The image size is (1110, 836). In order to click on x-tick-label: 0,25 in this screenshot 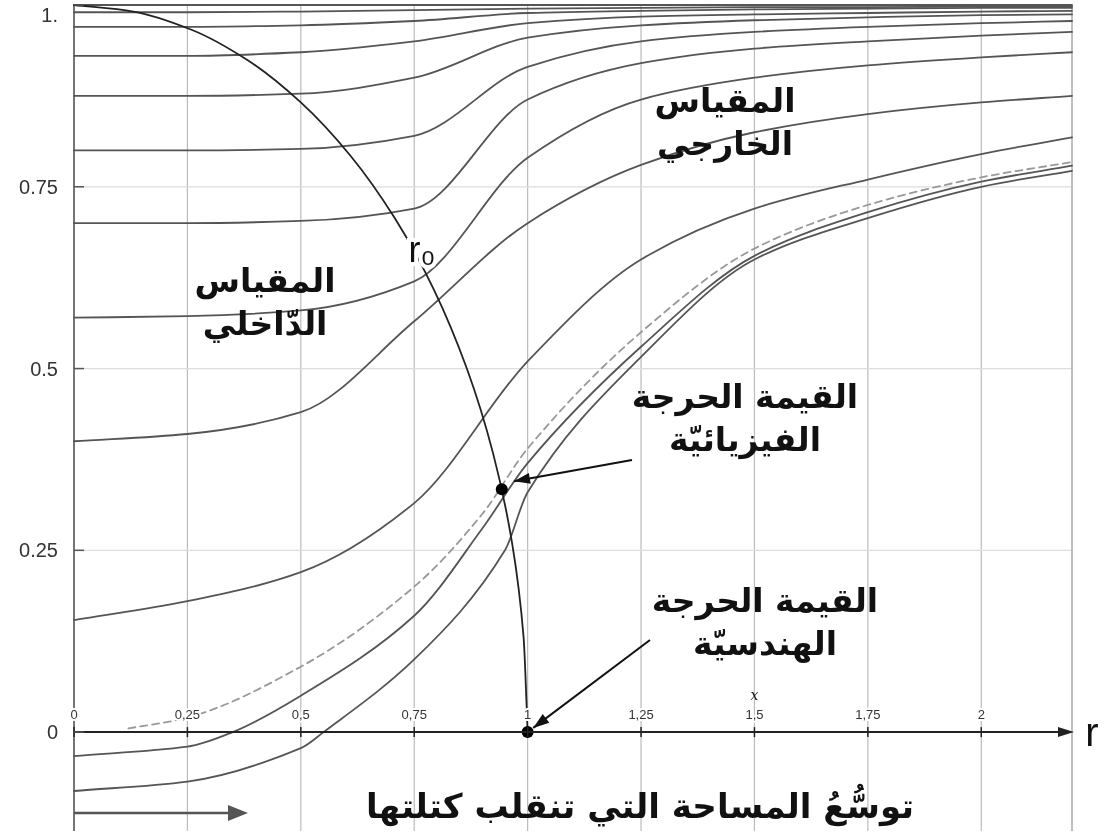, I will do `click(187, 715)`.